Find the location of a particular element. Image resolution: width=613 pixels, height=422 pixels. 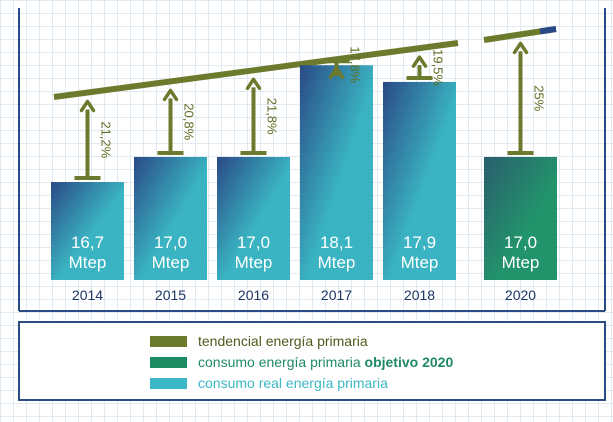

legend-swatch-objective is located at coordinates (168, 362).